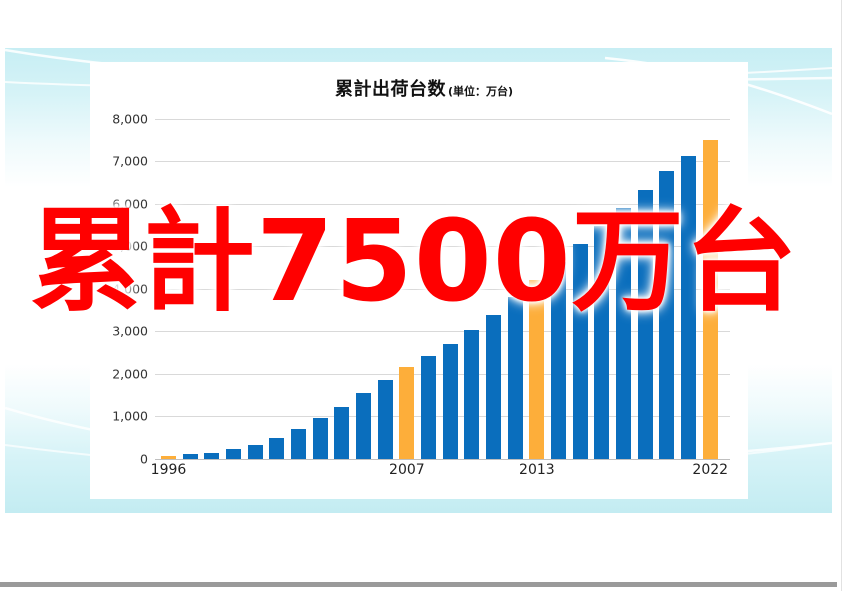 This screenshot has height=591, width=844. What do you see at coordinates (418, 584) in the screenshot?
I see `bottom-divider-bar` at bounding box center [418, 584].